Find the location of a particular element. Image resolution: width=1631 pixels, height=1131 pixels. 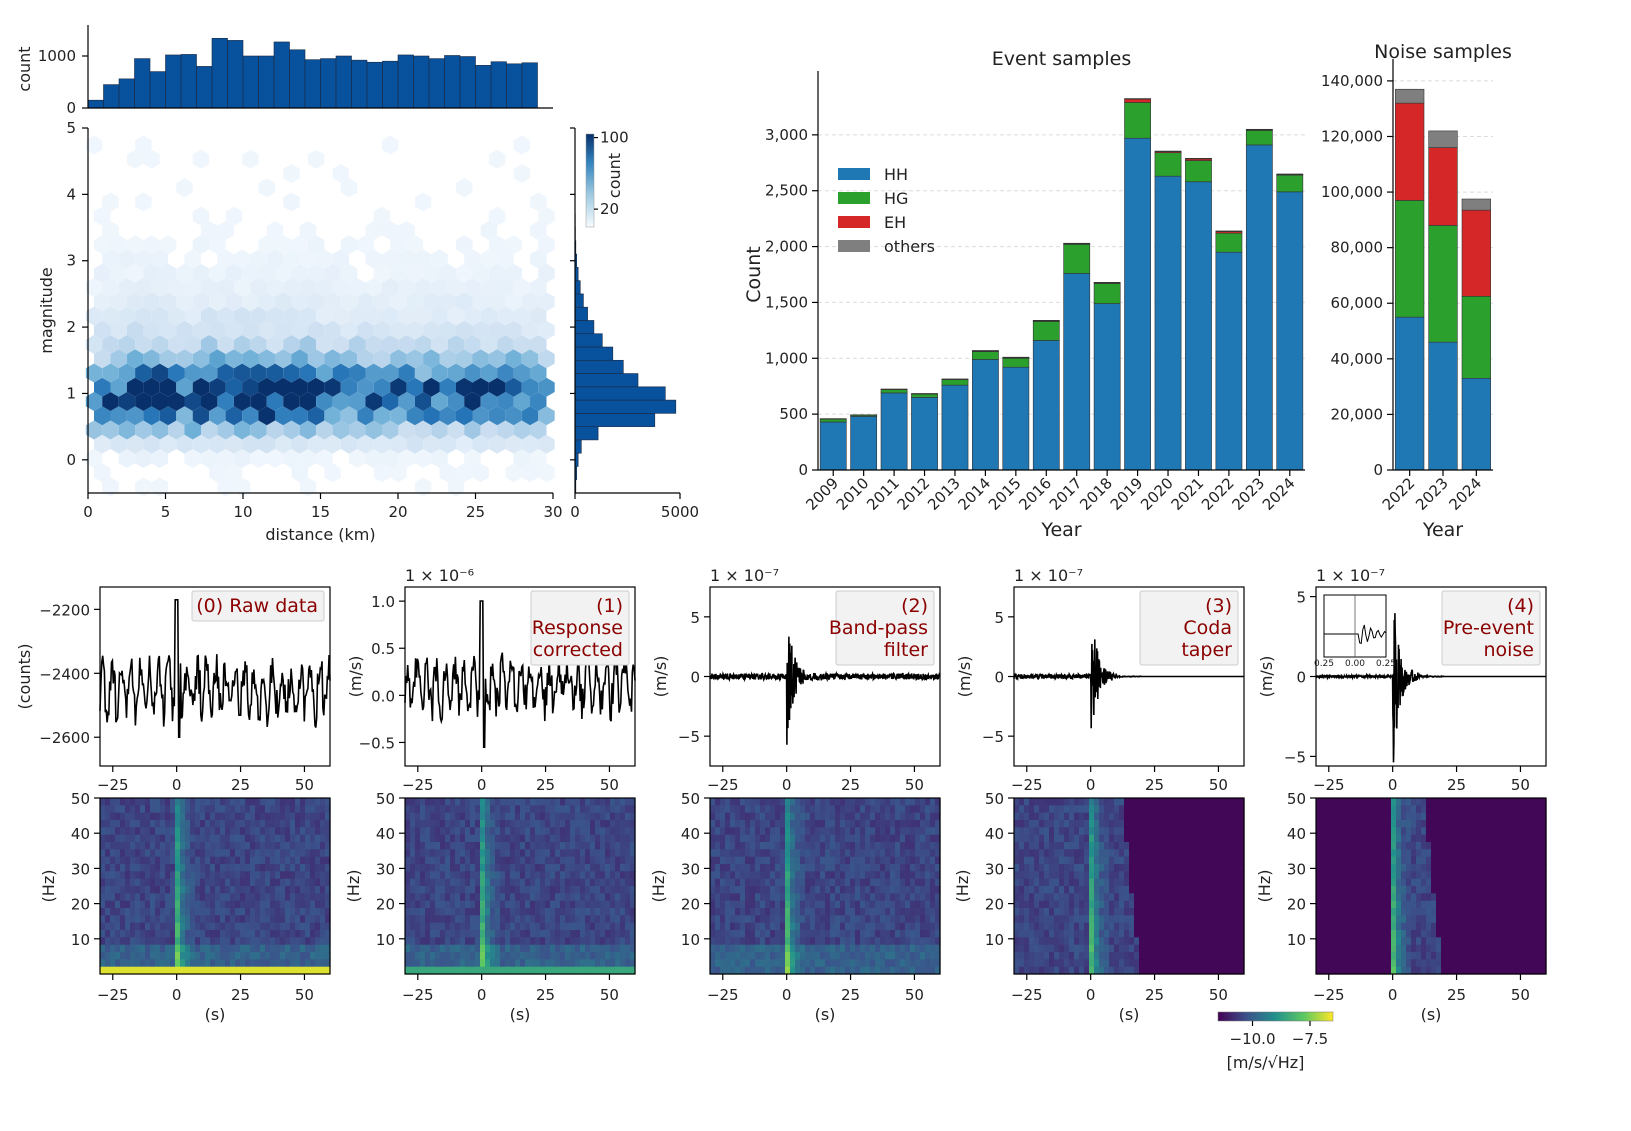

y-tick-label: 2,500 is located at coordinates (786, 191).